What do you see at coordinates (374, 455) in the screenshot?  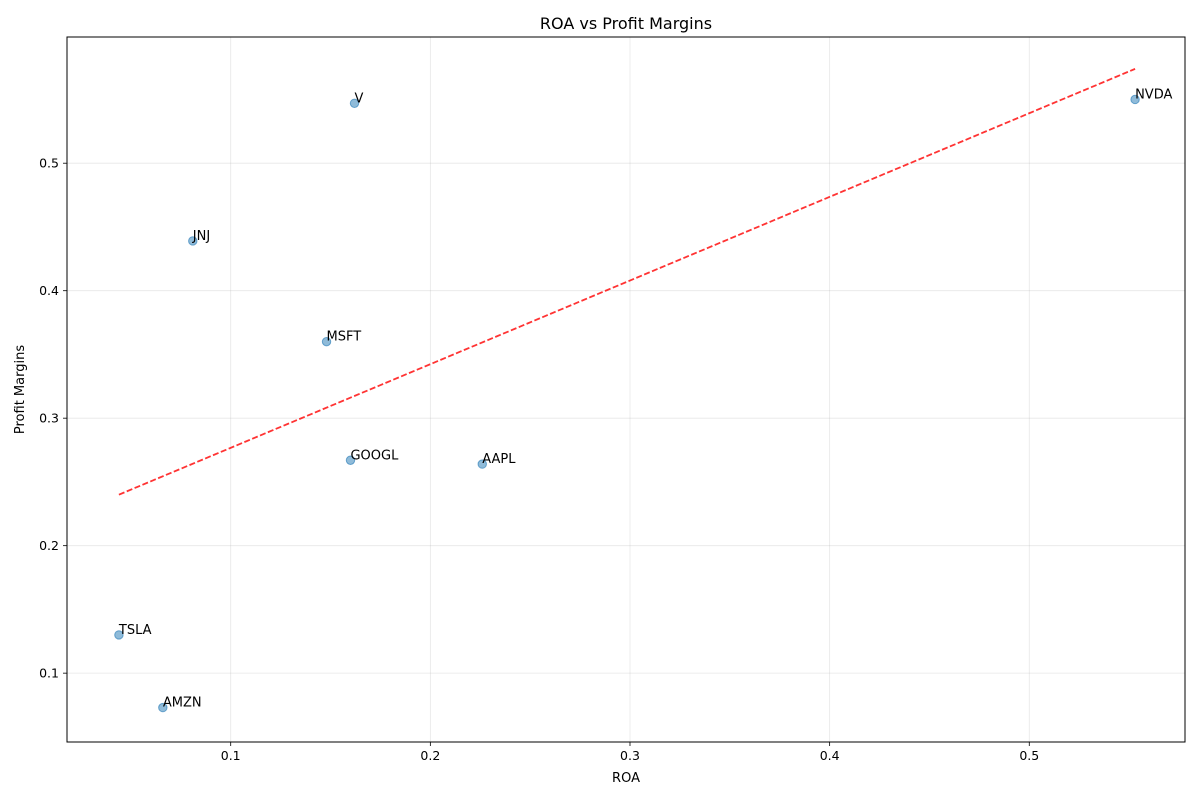 I see `data-point-label: GOOGL` at bounding box center [374, 455].